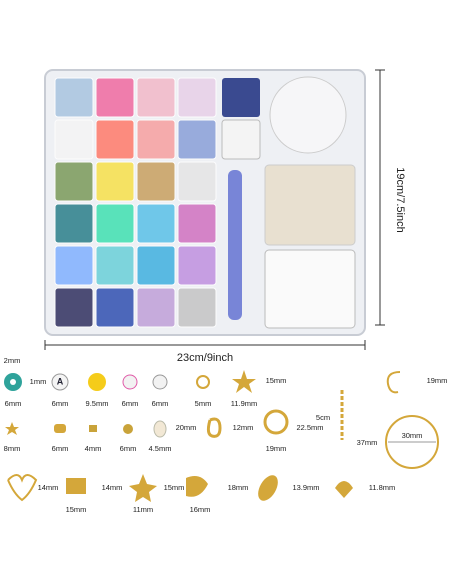 The width and height of the screenshot is (452, 584). What do you see at coordinates (97, 403) in the screenshot?
I see `size-label: 9.5mm` at bounding box center [97, 403].